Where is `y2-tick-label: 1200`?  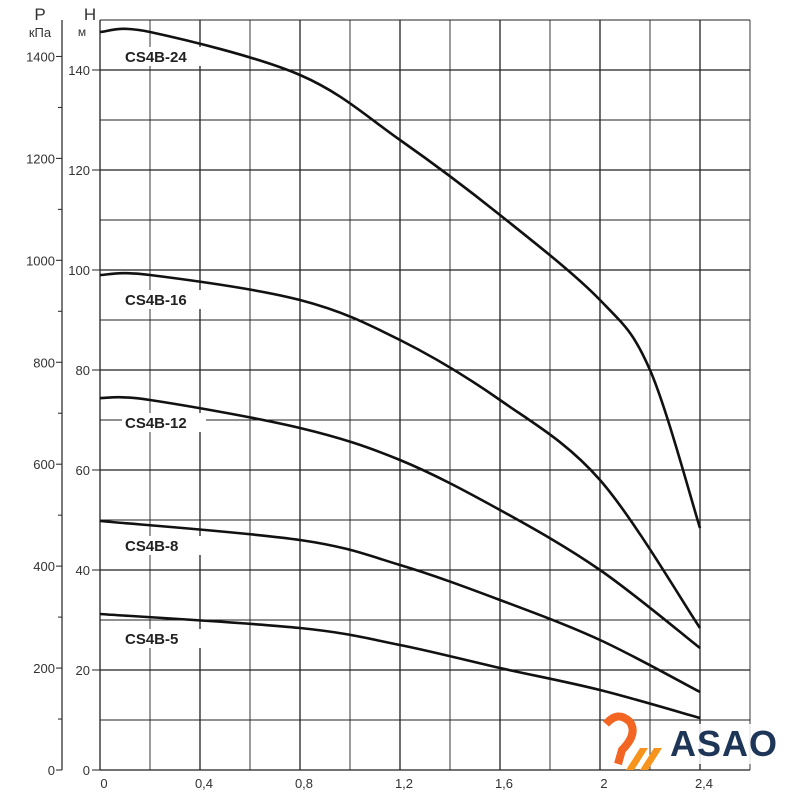
y2-tick-label: 1200 is located at coordinates (40, 158).